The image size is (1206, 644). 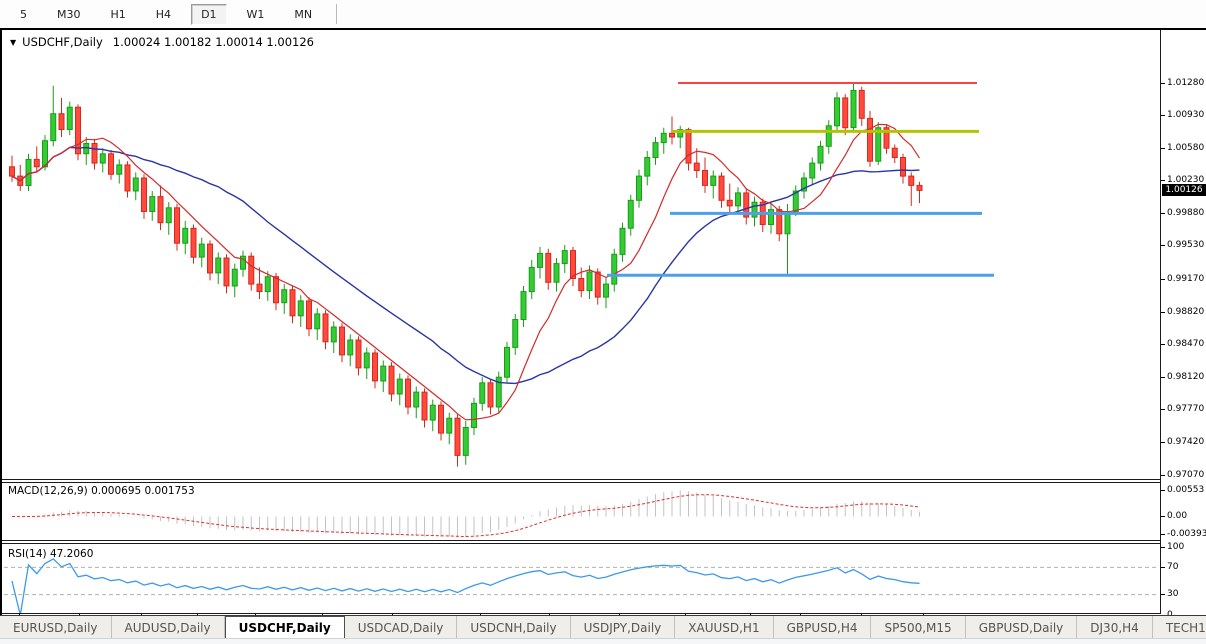 I want to click on price-tick: 1.00230, so click(x=1182, y=180).